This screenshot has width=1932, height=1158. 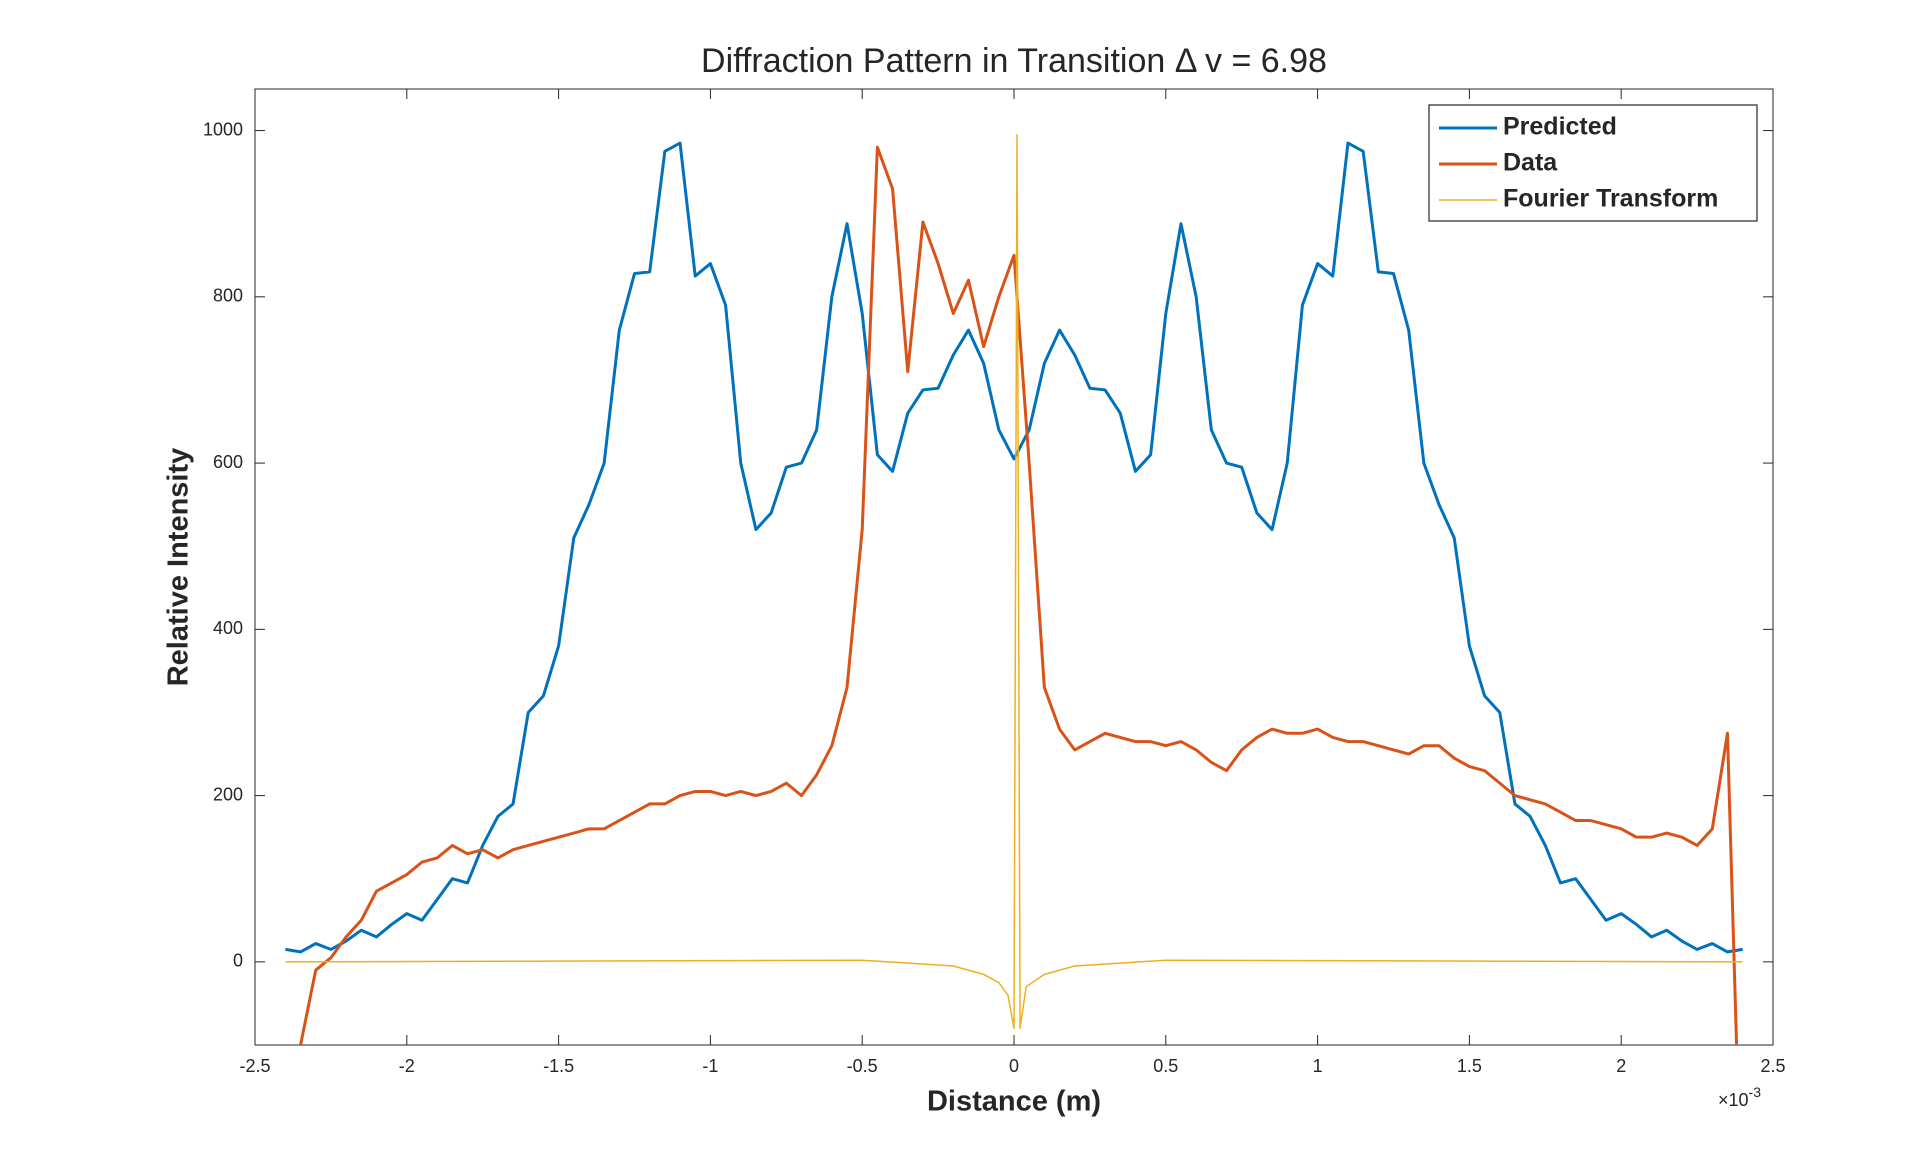 What do you see at coordinates (1014, 1066) in the screenshot?
I see `x-tick-label: 0` at bounding box center [1014, 1066].